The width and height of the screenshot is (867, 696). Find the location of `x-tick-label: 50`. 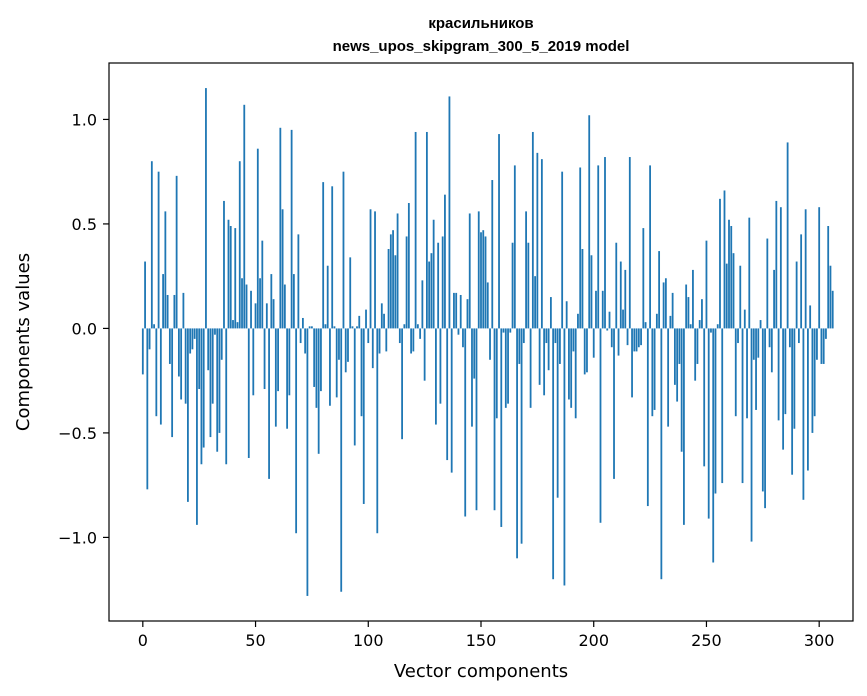

x-tick-label: 50 is located at coordinates (255, 640).